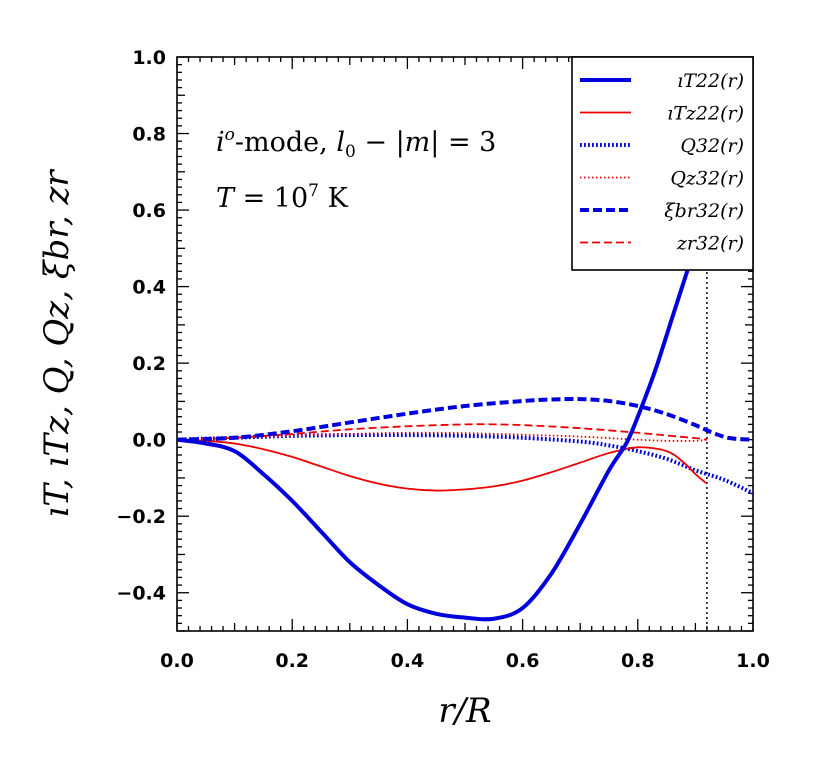 This screenshot has width=830, height=760. I want to click on y-tick-label: 0.6, so click(149, 211).